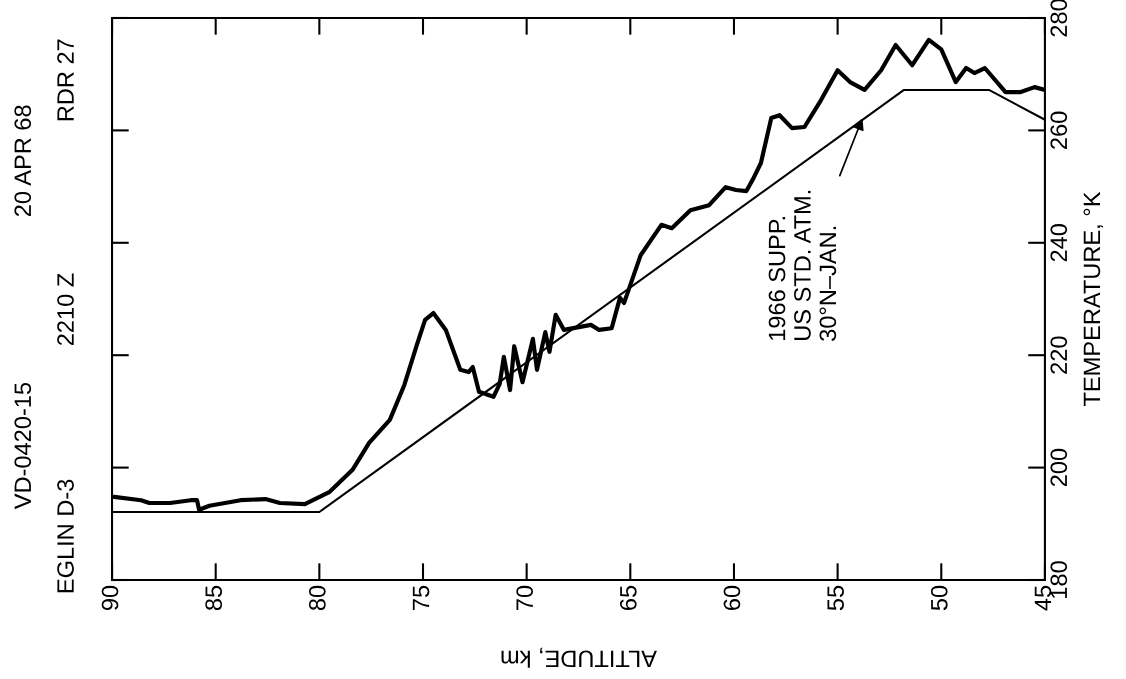 This screenshot has height=679, width=1126. Describe the element at coordinates (65, 309) in the screenshot. I see `text: 2210 Z` at that location.